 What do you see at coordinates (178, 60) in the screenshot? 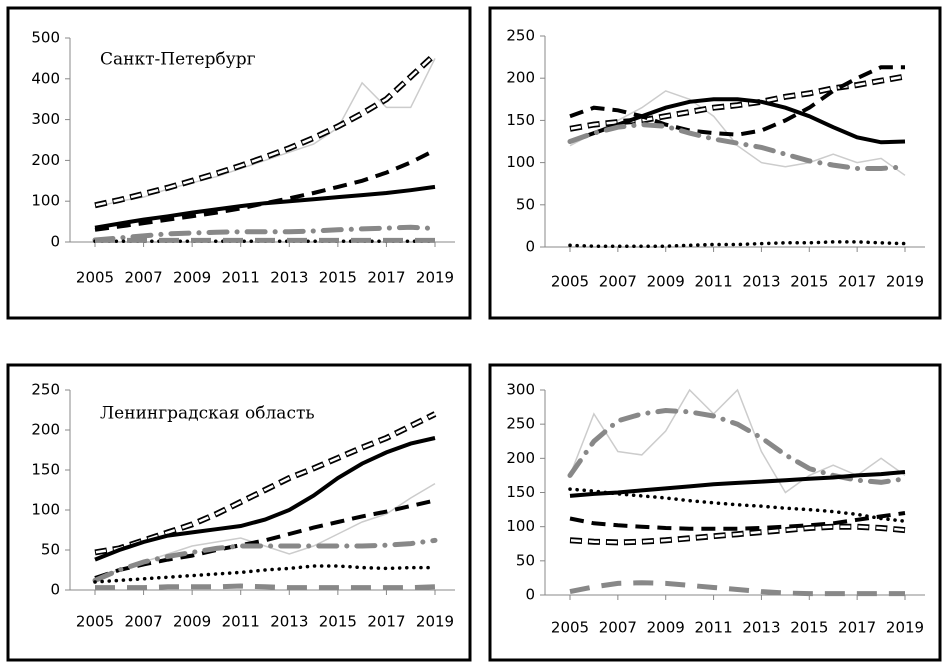
I see `chart-title: Санкт-Петербург` at bounding box center [178, 60].